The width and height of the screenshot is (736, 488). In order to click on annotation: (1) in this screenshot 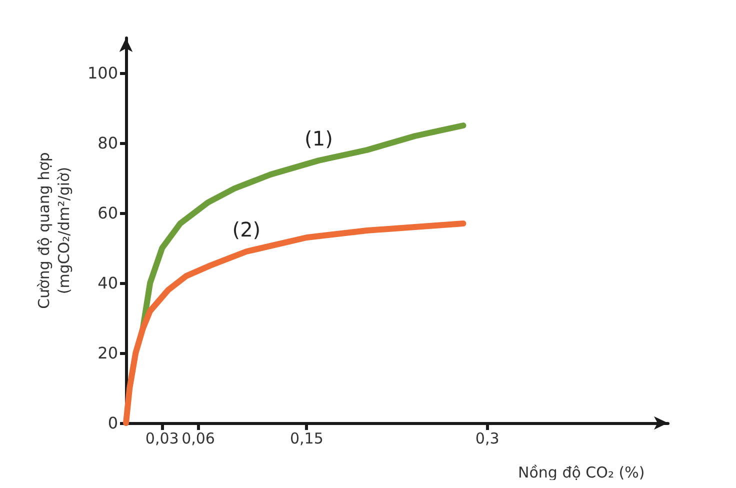, I will do `click(318, 138)`.